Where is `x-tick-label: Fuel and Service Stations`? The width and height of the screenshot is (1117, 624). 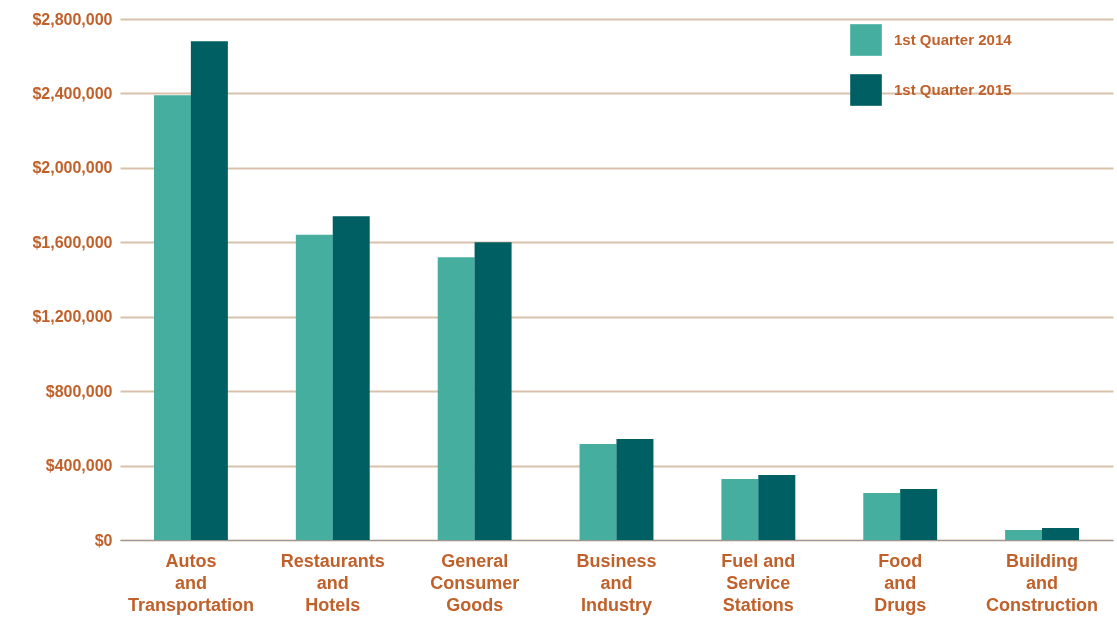
x-tick-label: Fuel and Service Stations is located at coordinates (758, 582).